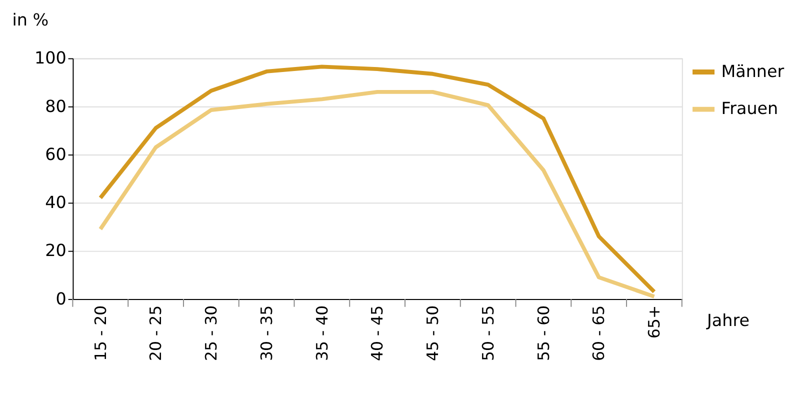  I want to click on x-tick-label: 60 - 65, so click(598, 333).